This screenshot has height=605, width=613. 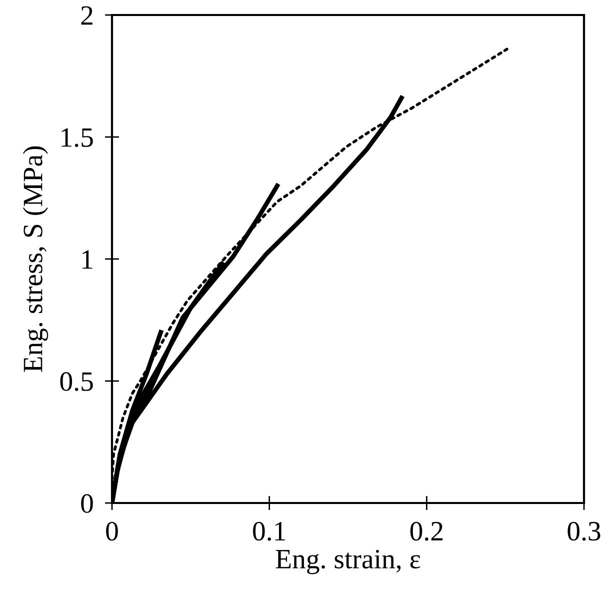 What do you see at coordinates (87, 259) in the screenshot?
I see `y-tick-label: 1` at bounding box center [87, 259].